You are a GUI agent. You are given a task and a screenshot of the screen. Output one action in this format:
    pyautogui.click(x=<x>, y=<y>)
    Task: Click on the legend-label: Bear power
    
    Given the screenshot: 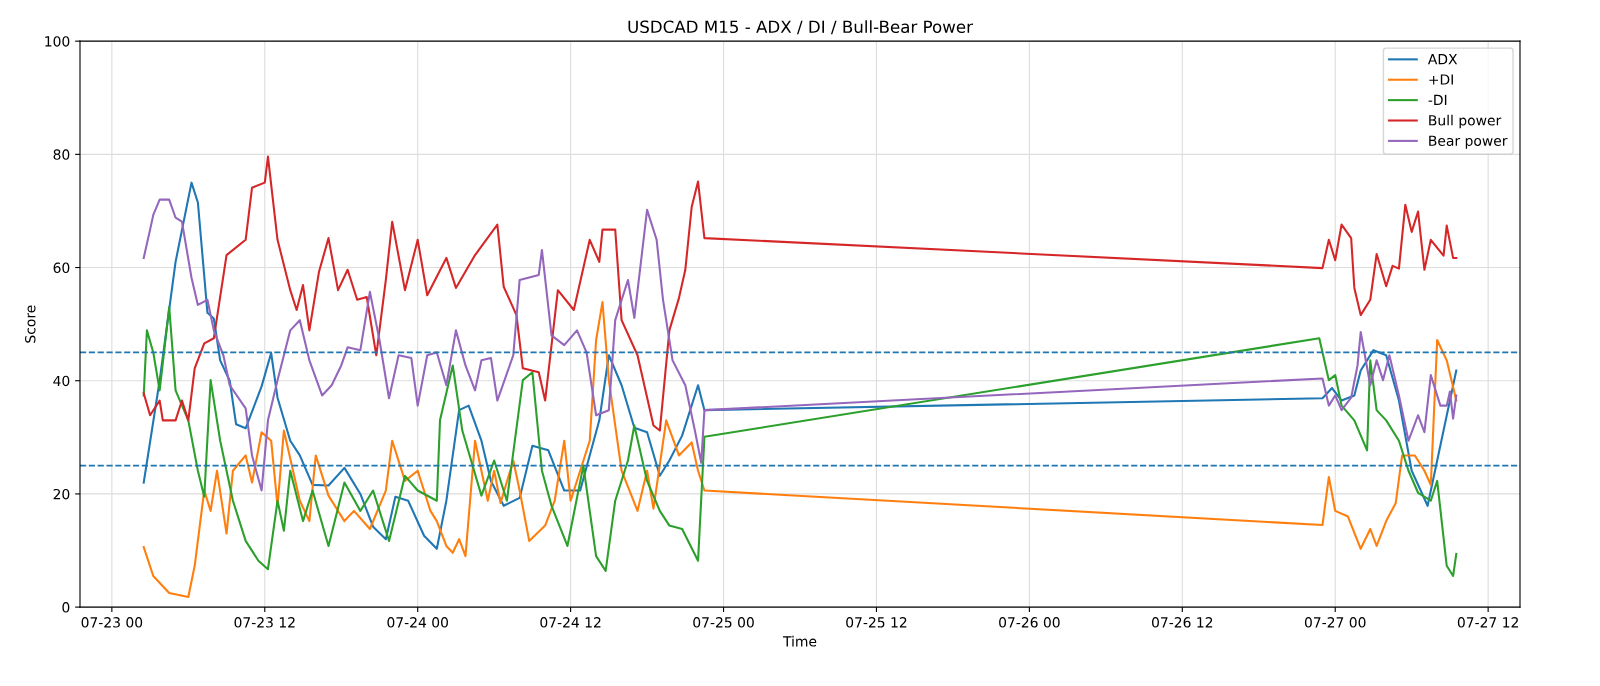 What is the action you would take?
    pyautogui.click(x=1468, y=142)
    